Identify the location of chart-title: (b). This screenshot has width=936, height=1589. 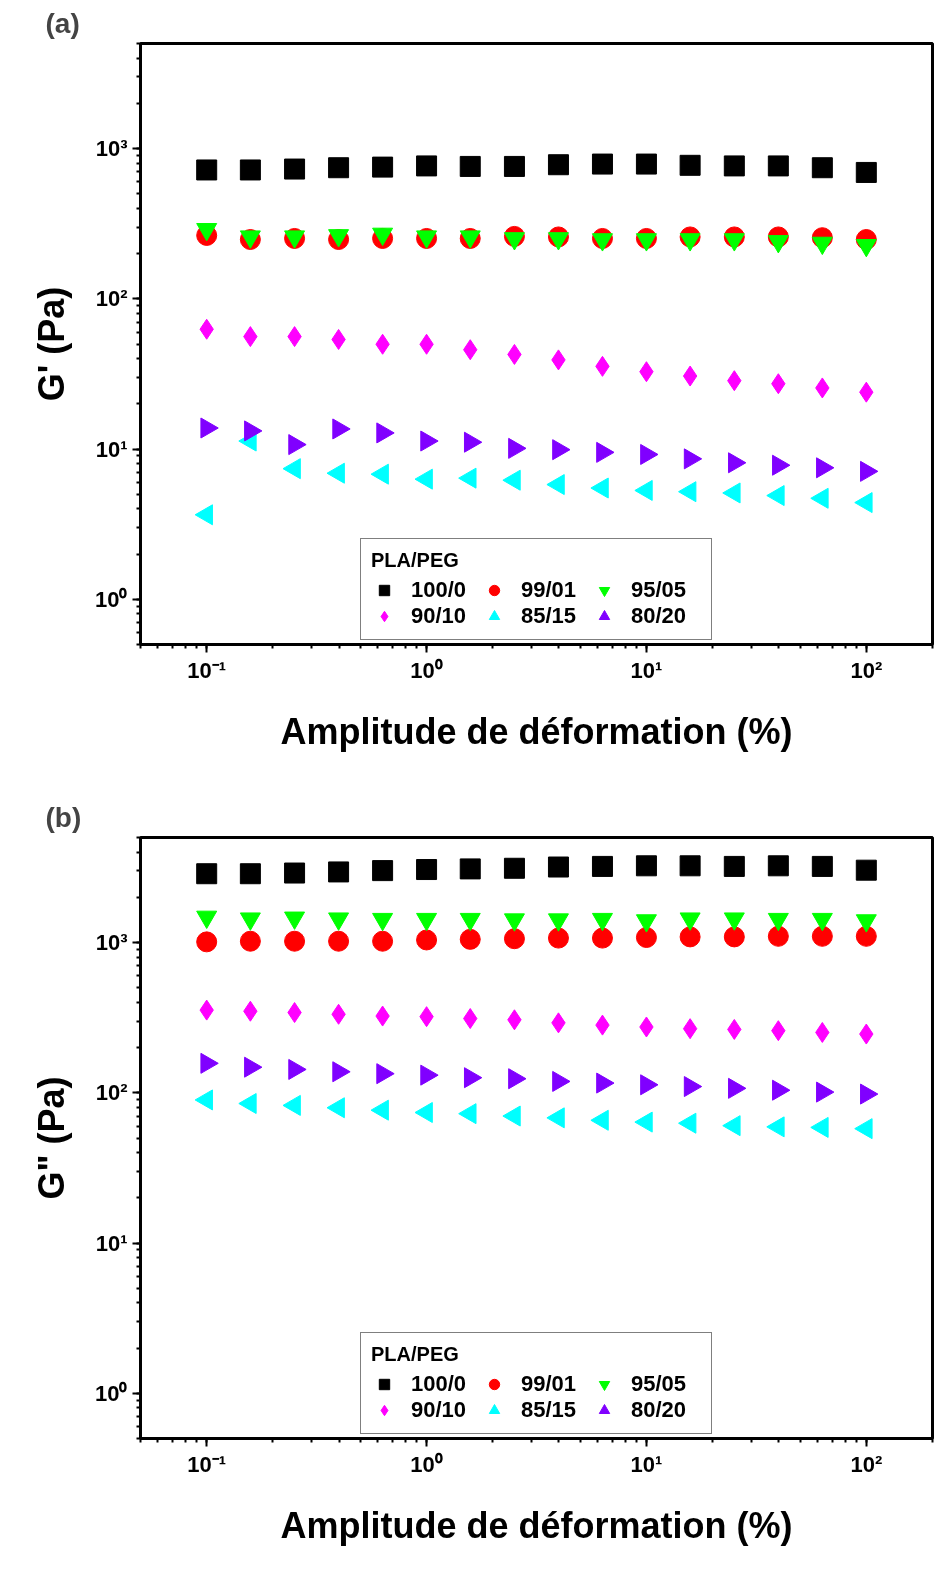
(63, 817).